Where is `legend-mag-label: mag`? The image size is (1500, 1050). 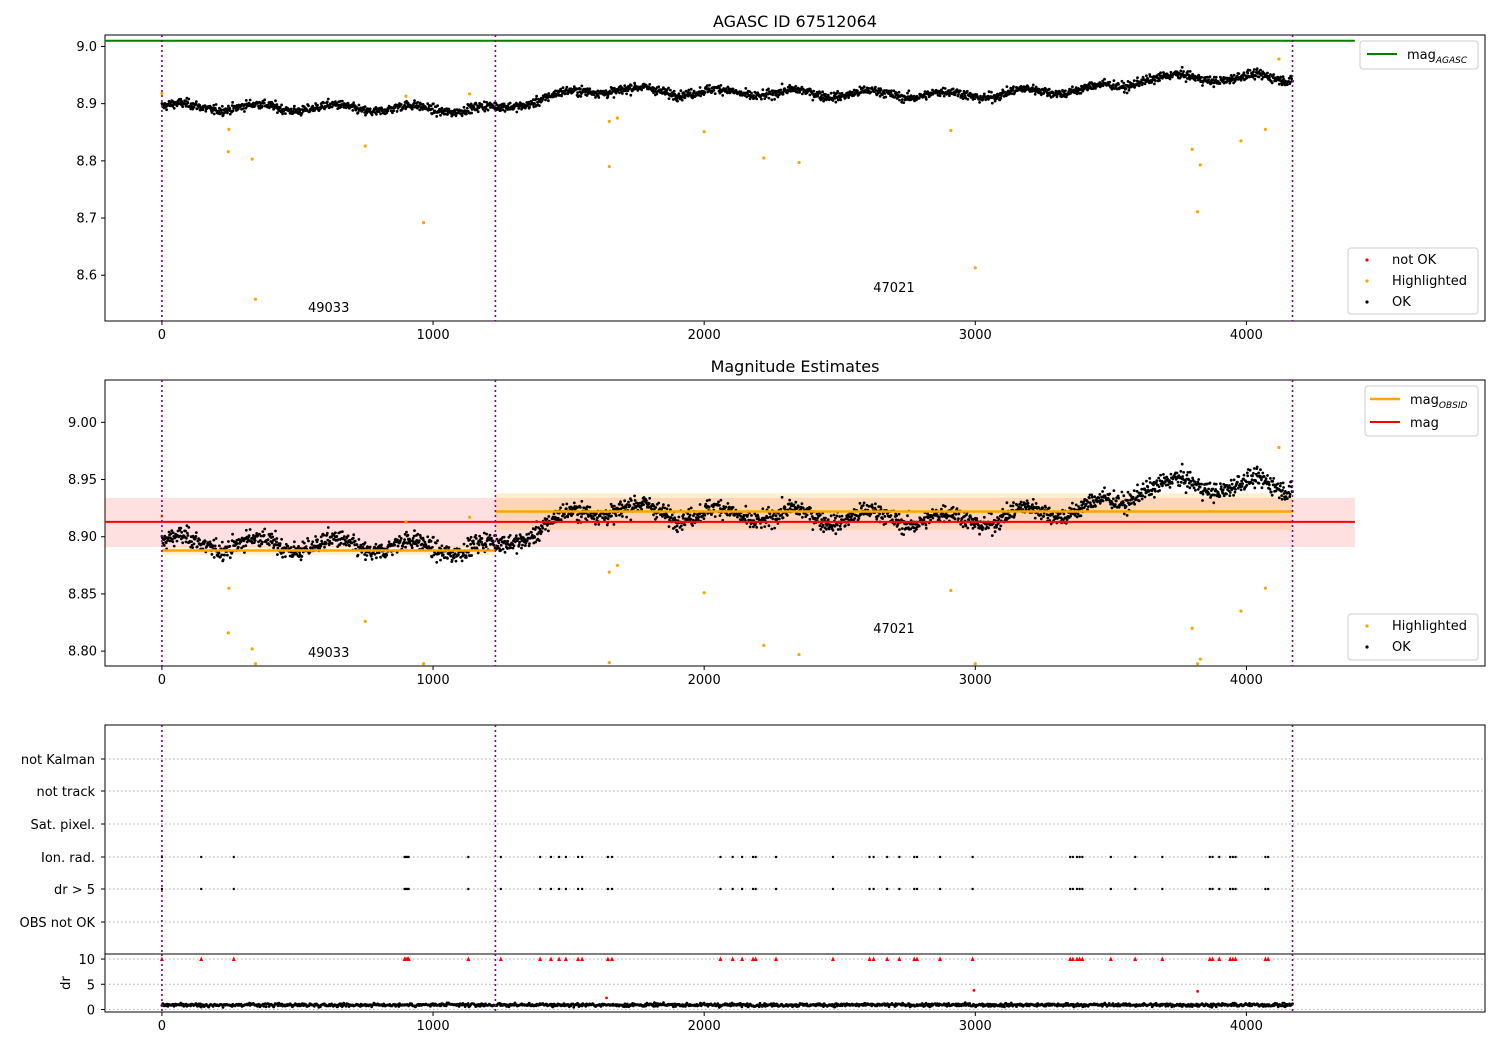
legend-mag-label: mag is located at coordinates (1424, 423).